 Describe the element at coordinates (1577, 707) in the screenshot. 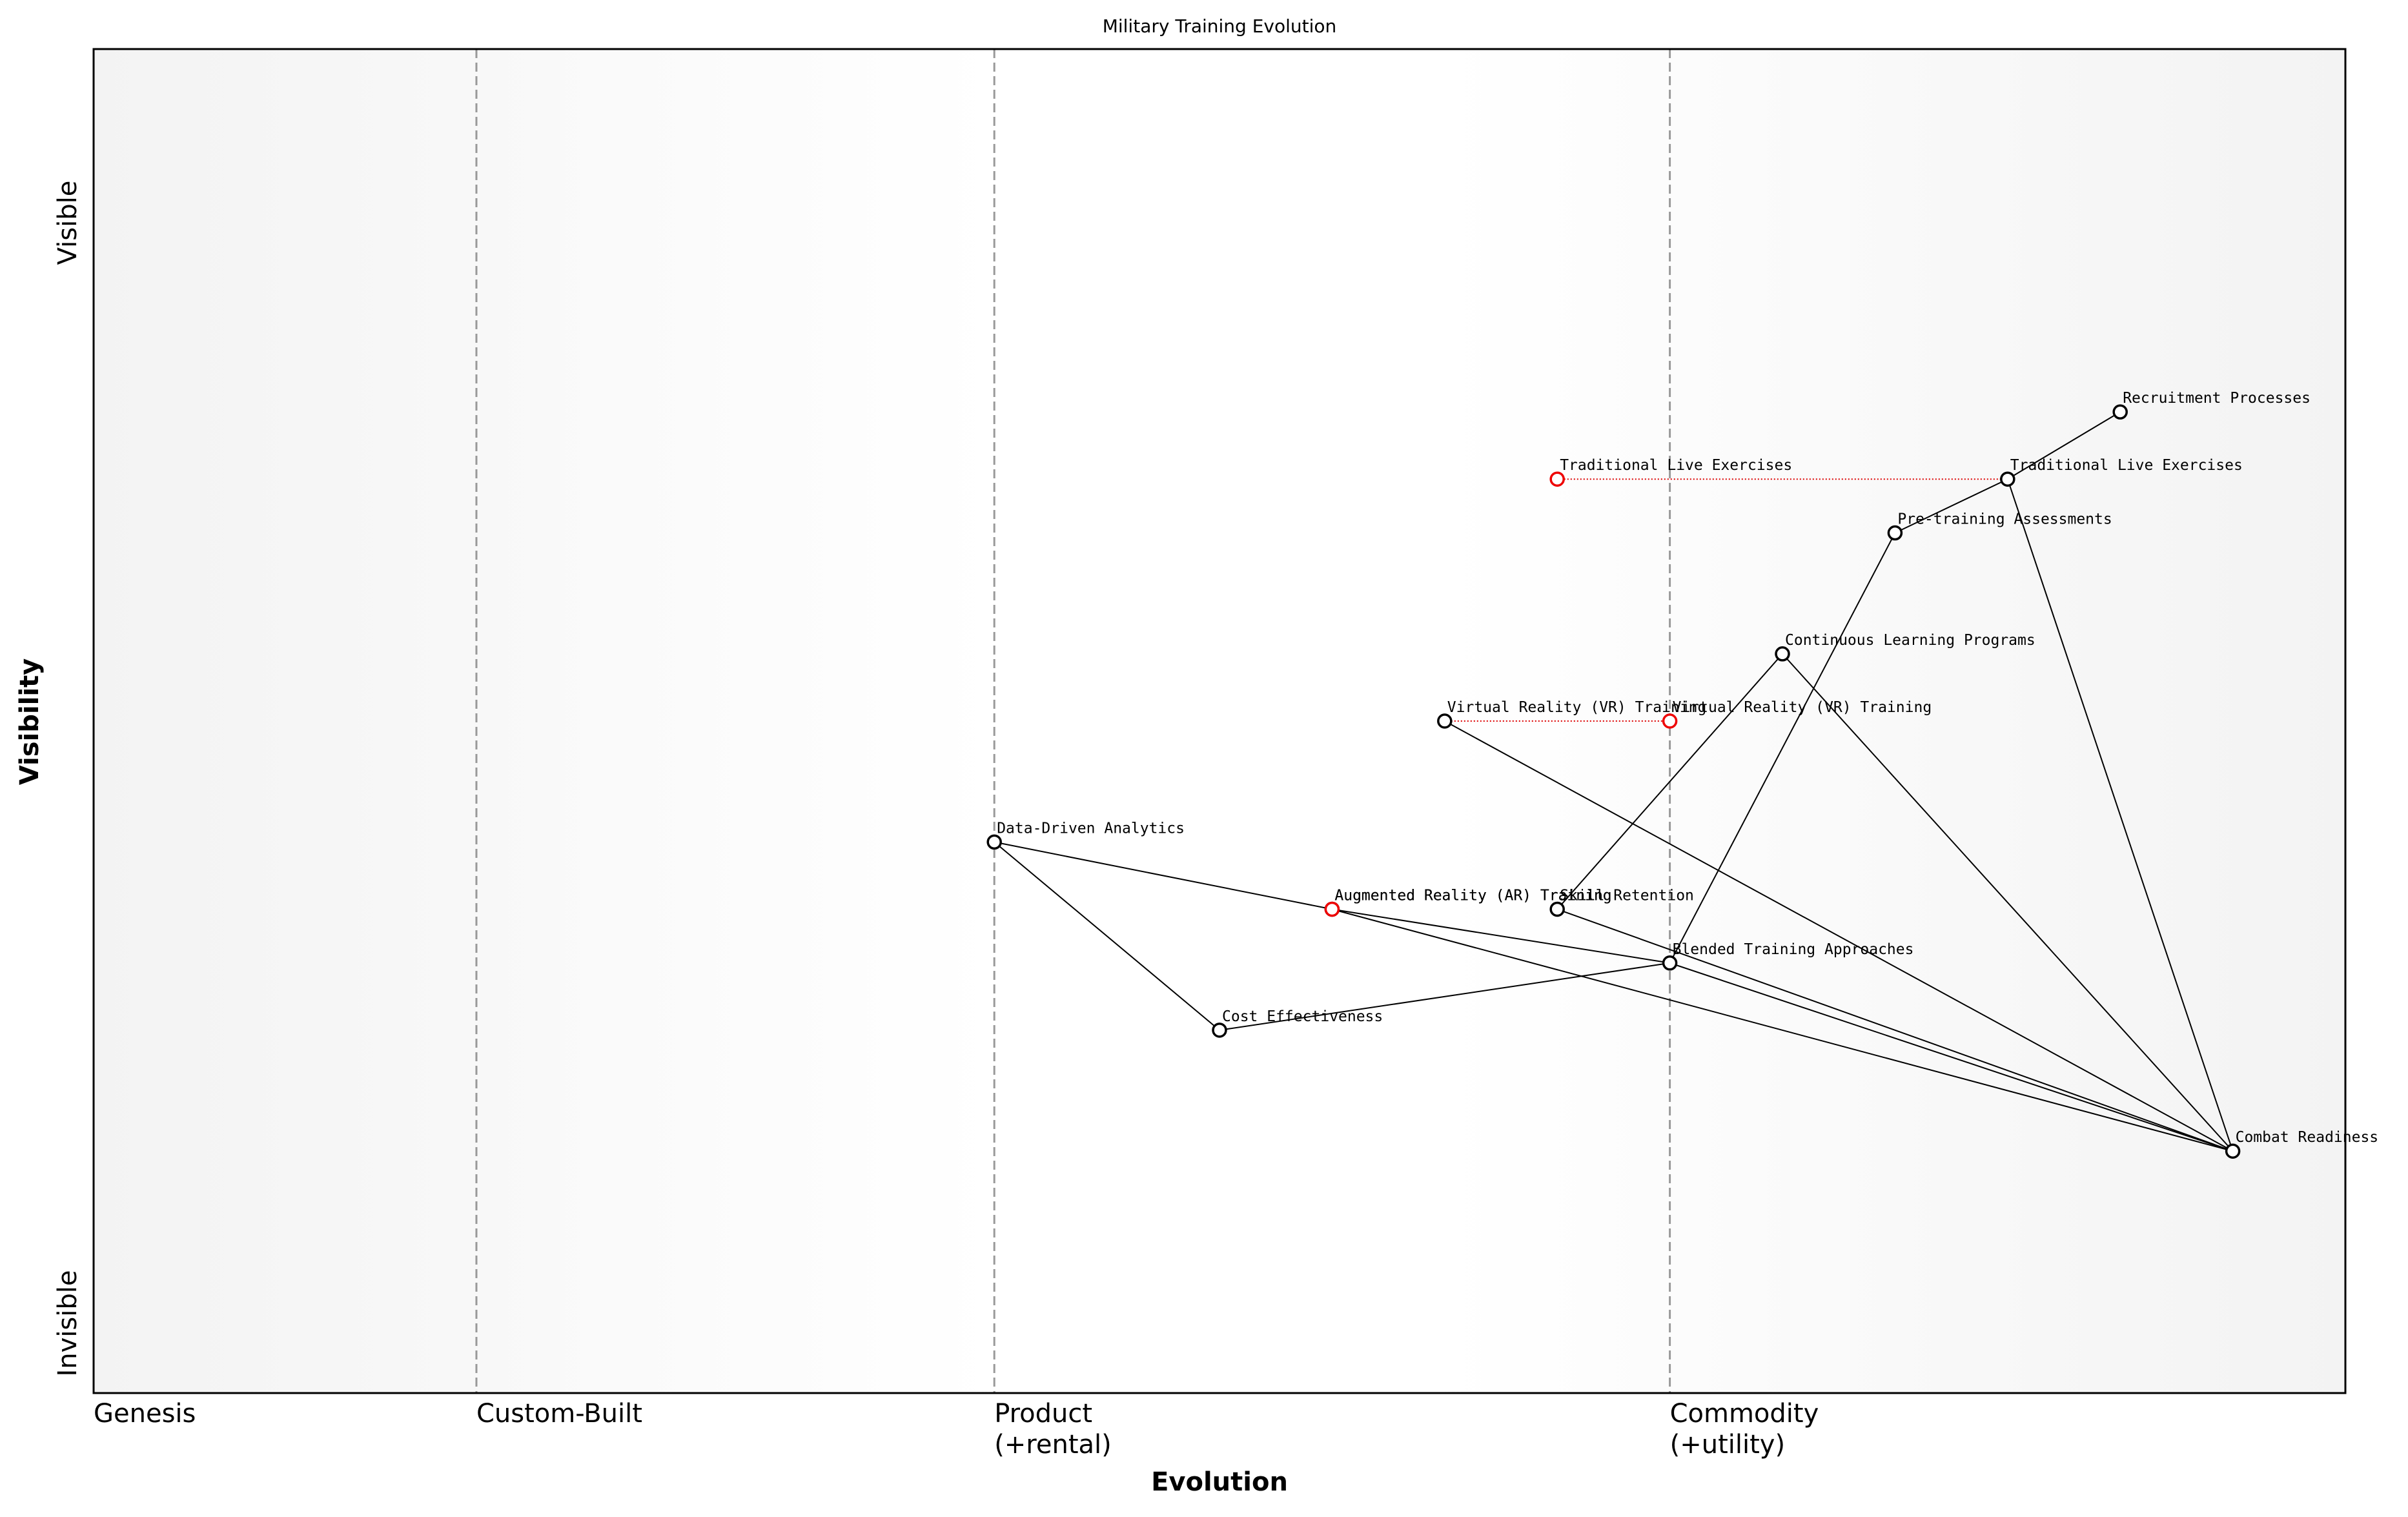

I see `component-label: Virtual Reality (VR) Training` at that location.